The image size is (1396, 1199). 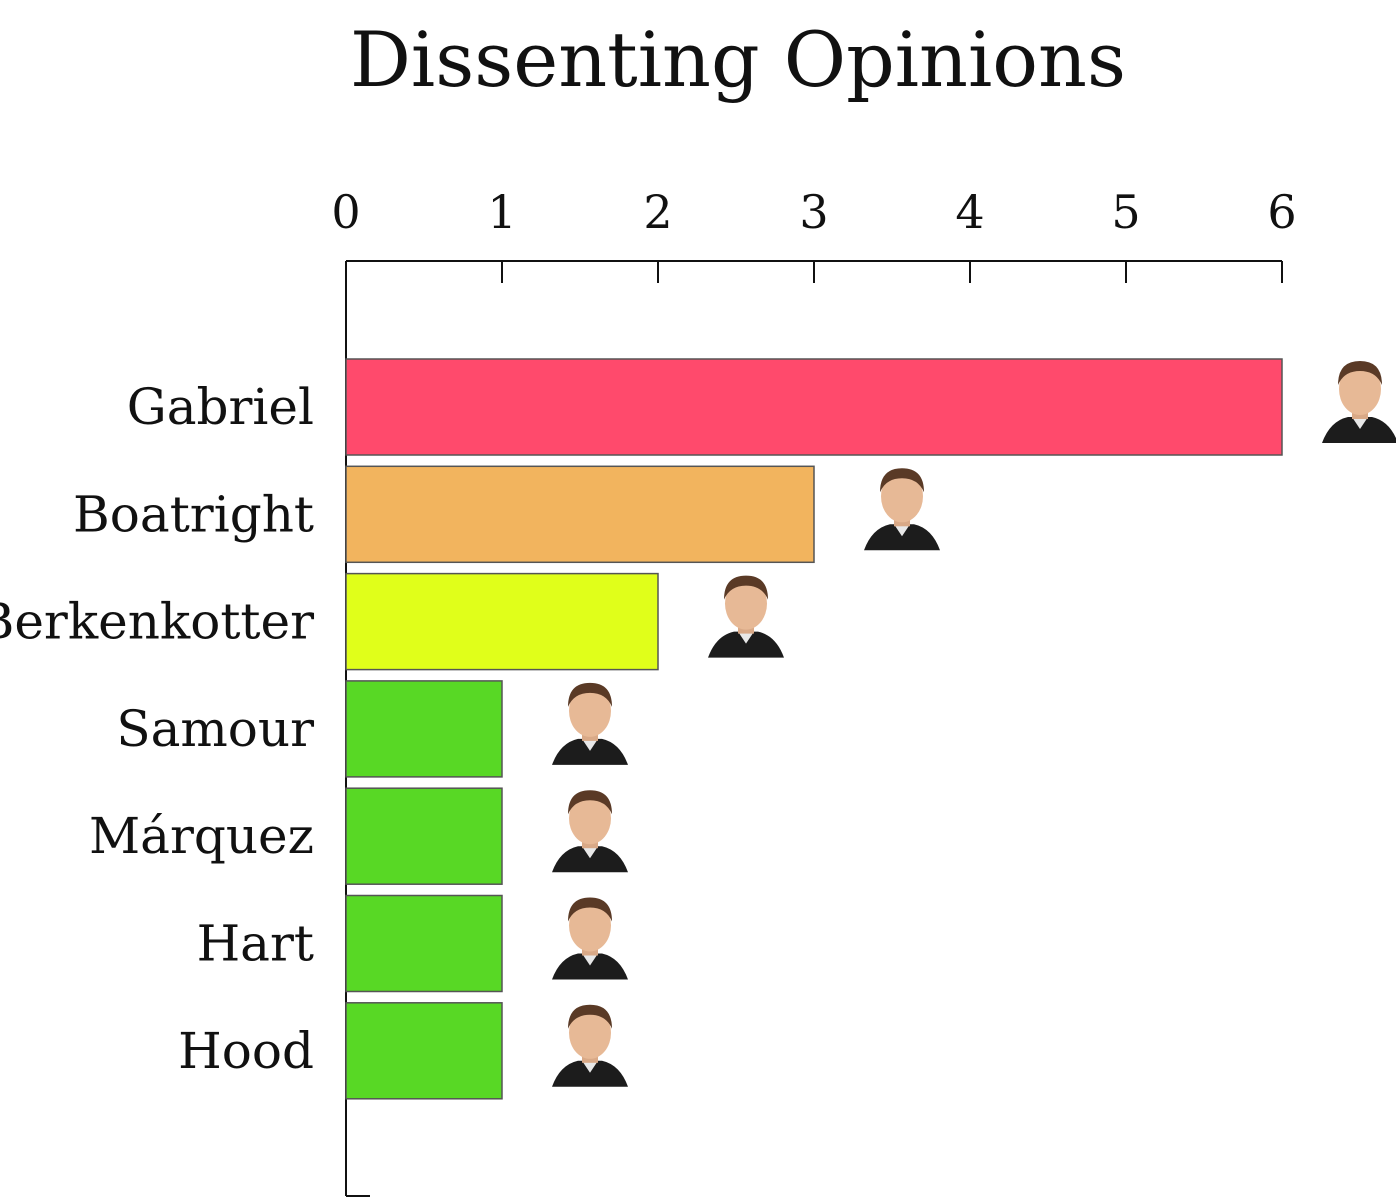 I want to click on category-label: Gabriel, so click(x=220, y=407).